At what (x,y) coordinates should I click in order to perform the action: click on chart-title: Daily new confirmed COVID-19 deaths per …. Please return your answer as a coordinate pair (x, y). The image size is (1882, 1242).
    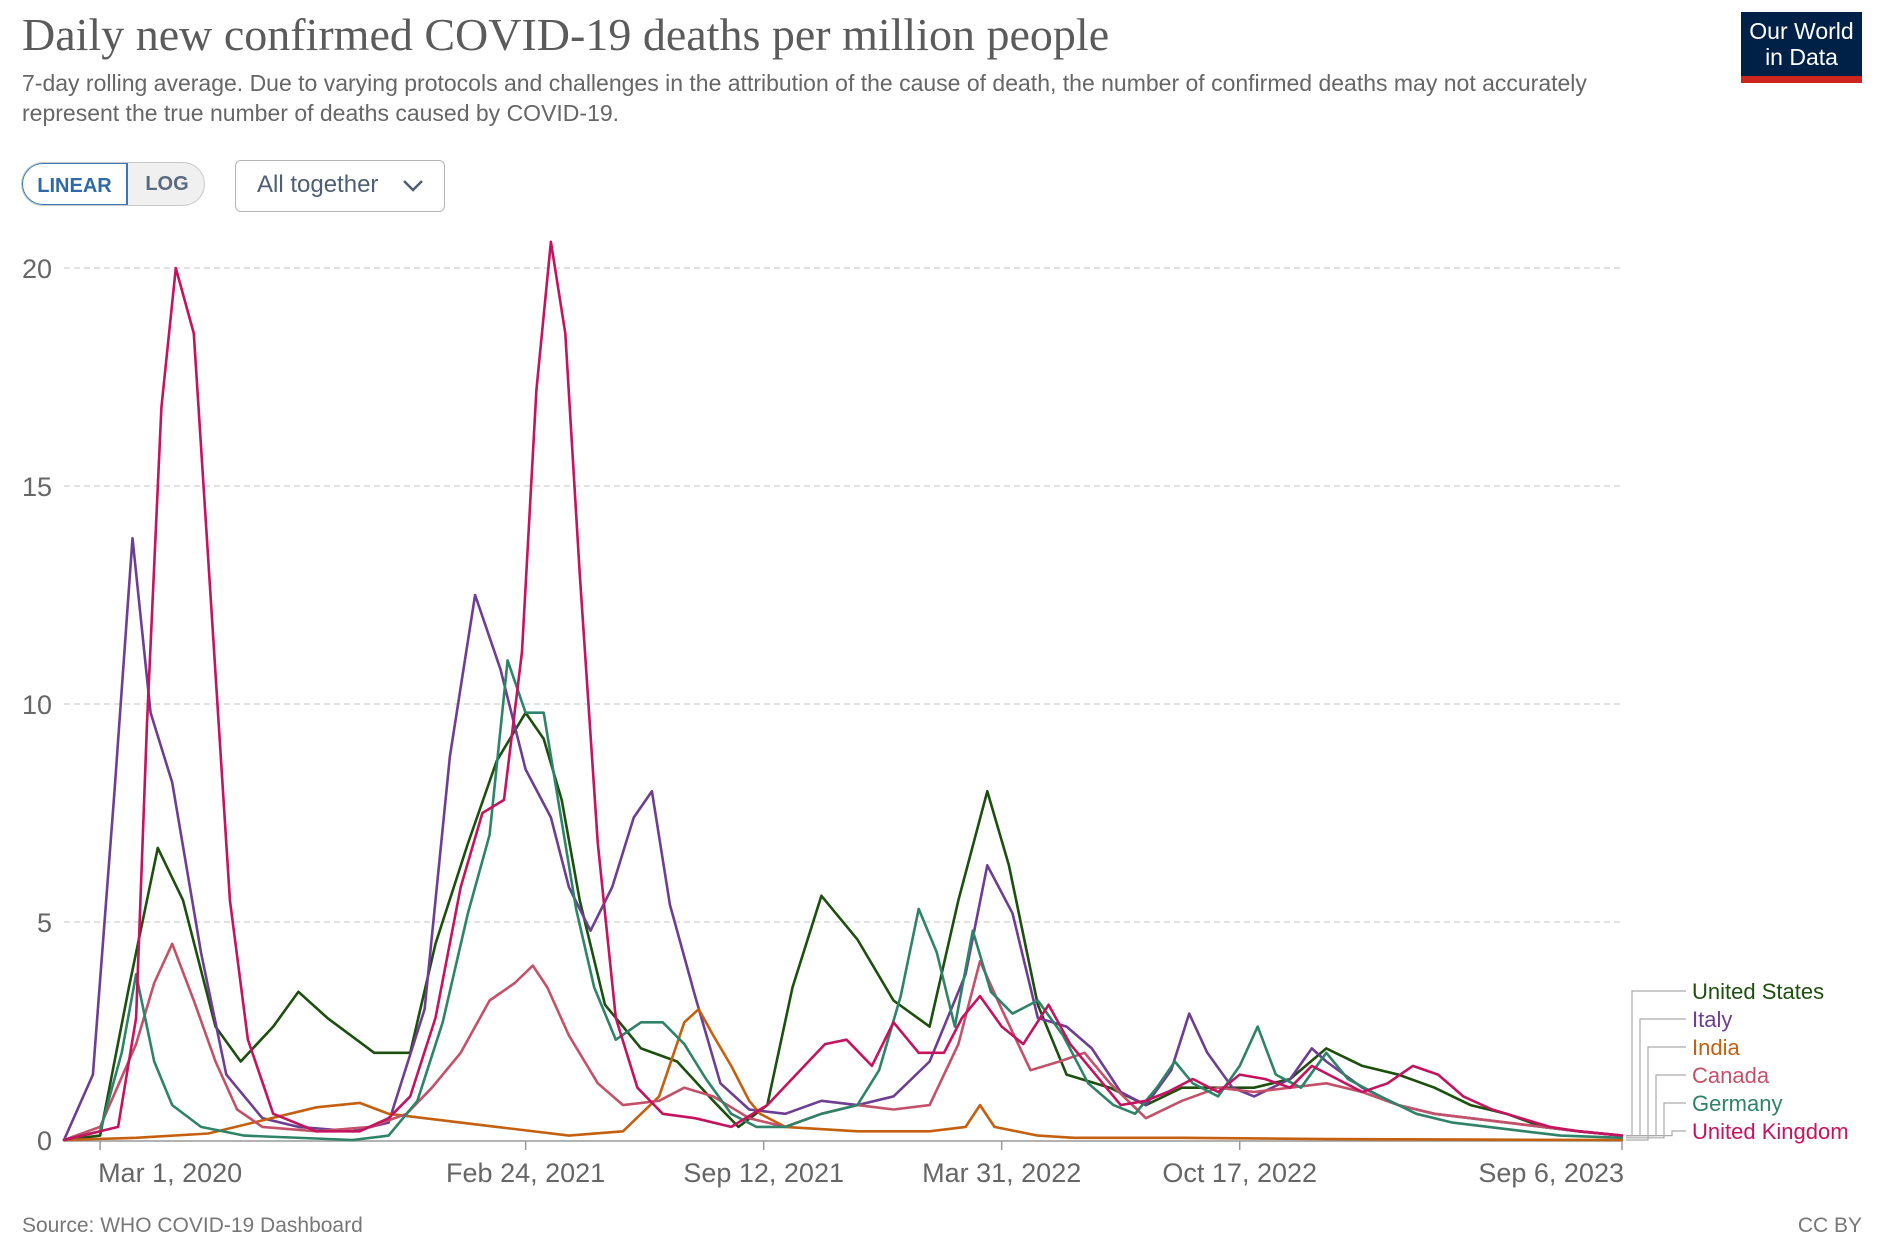
    Looking at the image, I should click on (566, 34).